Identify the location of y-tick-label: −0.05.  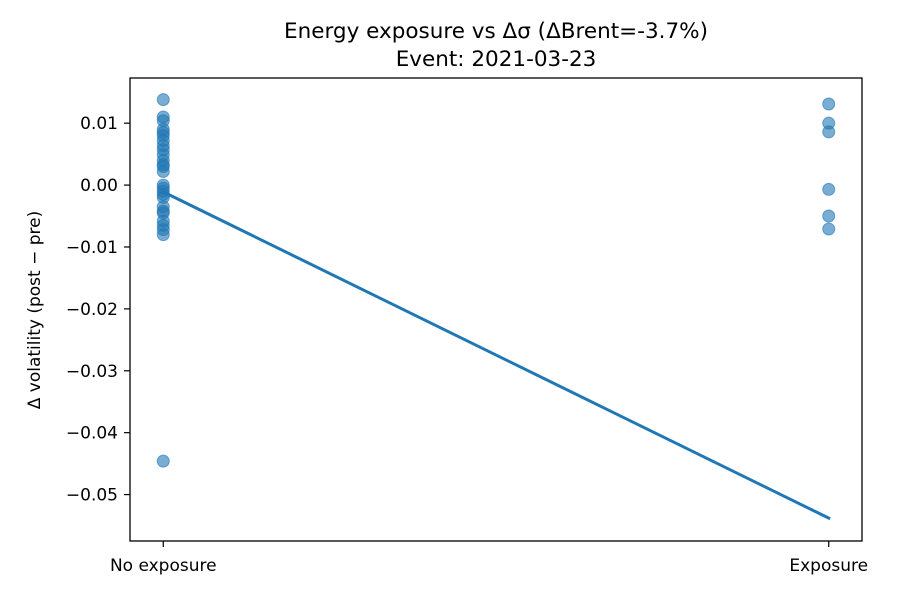
(92, 496).